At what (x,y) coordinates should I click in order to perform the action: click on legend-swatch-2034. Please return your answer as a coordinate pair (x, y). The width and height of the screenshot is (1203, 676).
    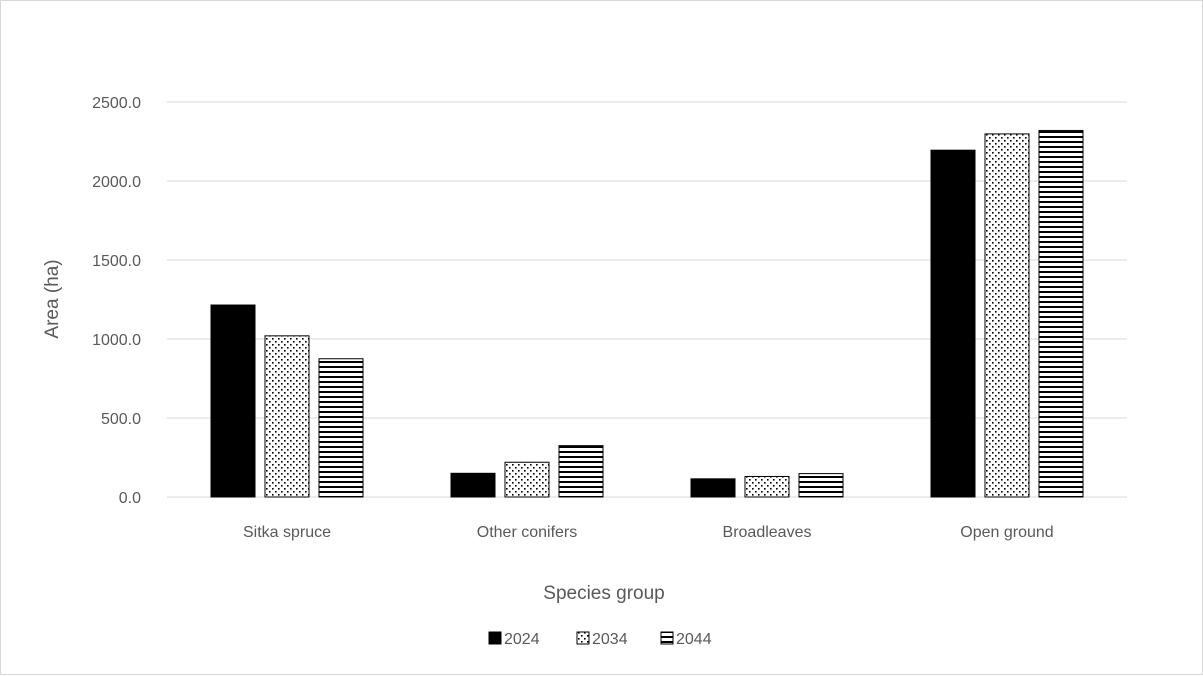
    Looking at the image, I should click on (583, 638).